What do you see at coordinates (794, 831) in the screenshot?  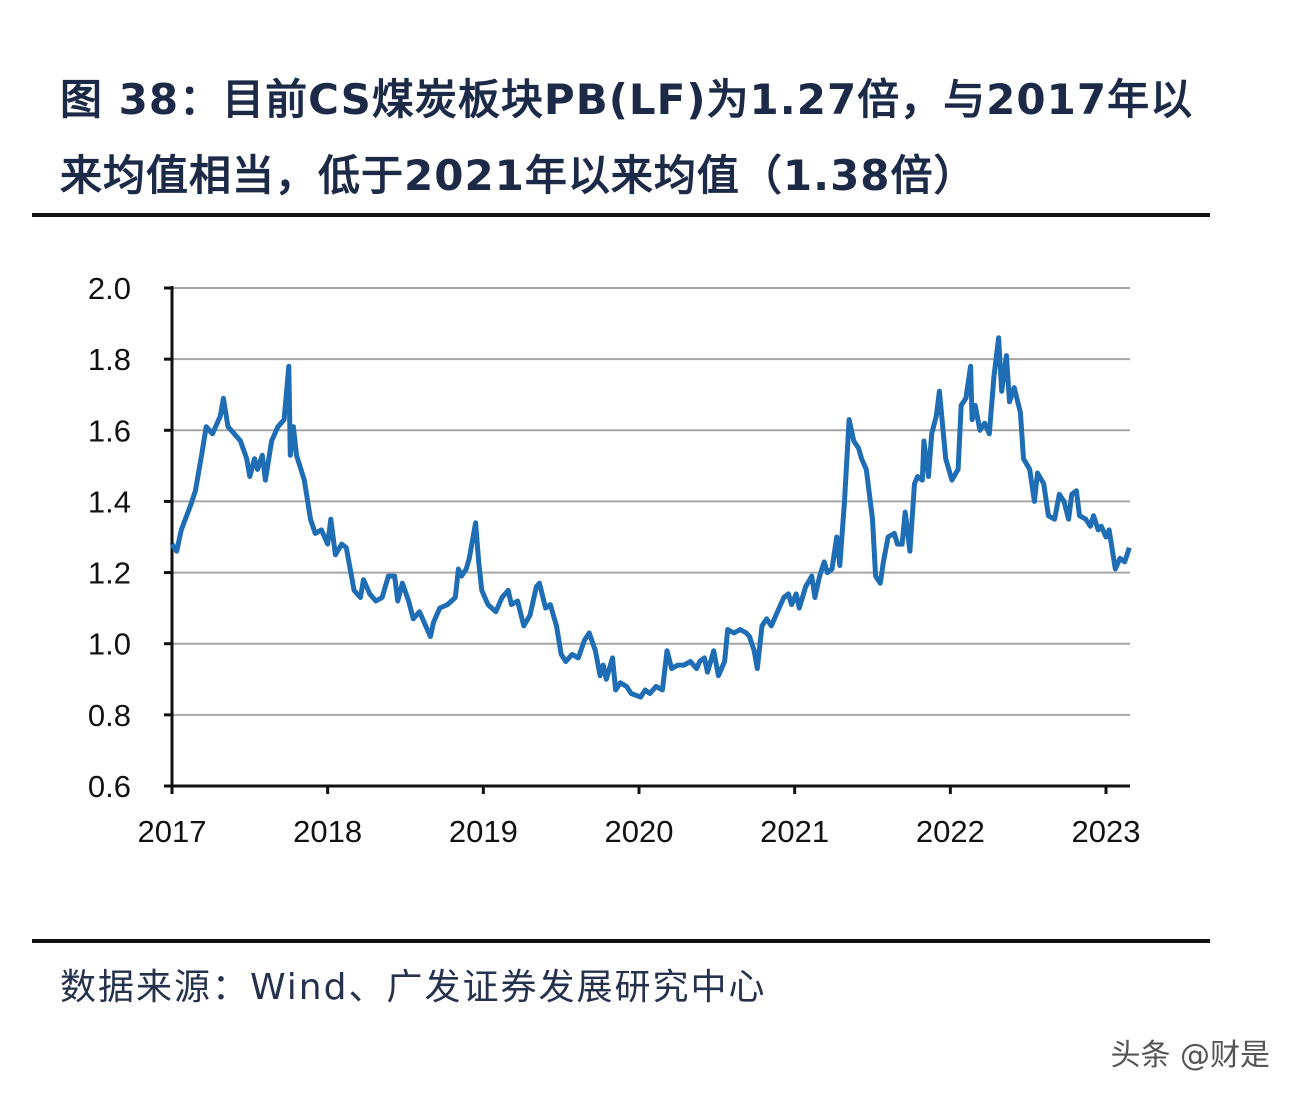 I see `x-tick-label: 2021` at bounding box center [794, 831].